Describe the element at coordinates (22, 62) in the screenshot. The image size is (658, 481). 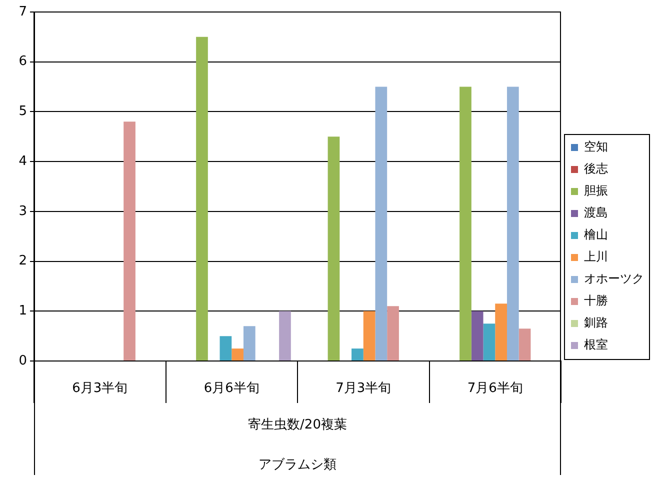
I see `y-tick-label: 6` at that location.